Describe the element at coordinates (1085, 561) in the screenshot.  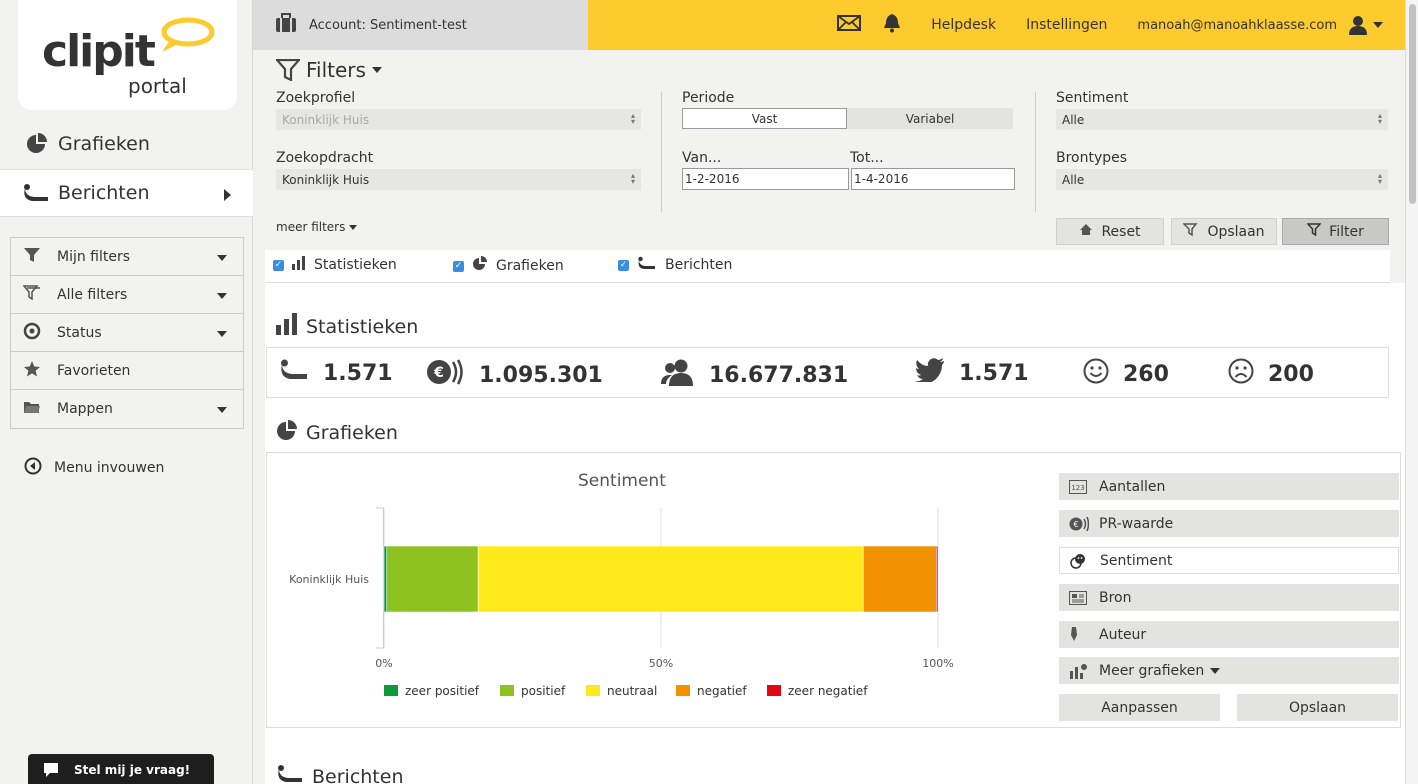
I see `sentiment-icon` at that location.